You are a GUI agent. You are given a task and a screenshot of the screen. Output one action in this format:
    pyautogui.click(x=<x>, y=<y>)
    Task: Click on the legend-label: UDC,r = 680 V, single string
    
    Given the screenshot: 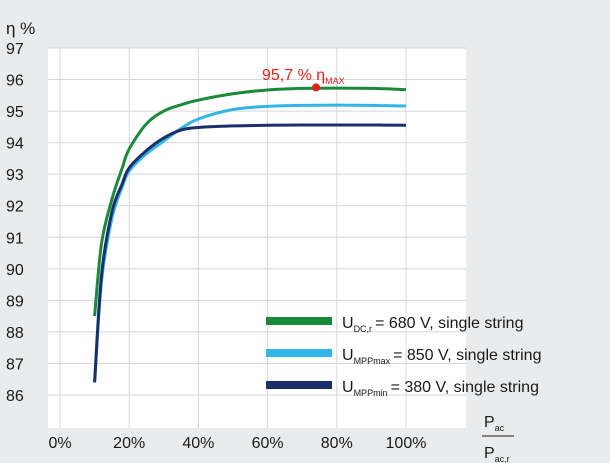 What is the action you would take?
    pyautogui.click(x=432, y=324)
    